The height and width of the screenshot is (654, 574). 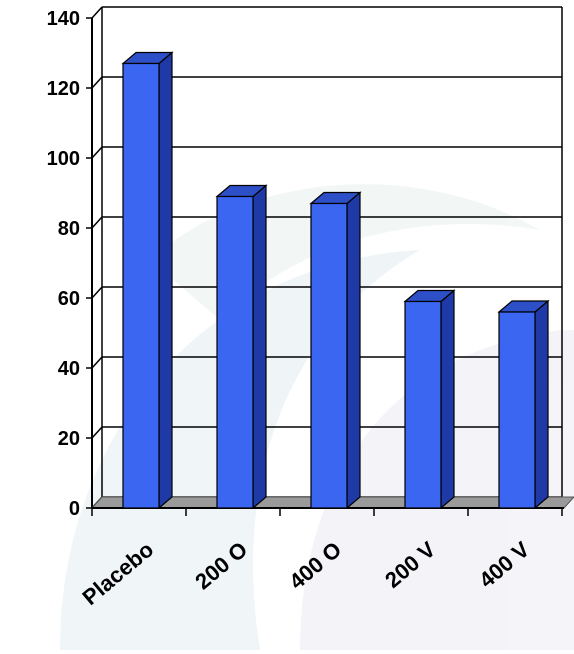 What do you see at coordinates (69, 369) in the screenshot?
I see `y-tick-label: 40` at bounding box center [69, 369].